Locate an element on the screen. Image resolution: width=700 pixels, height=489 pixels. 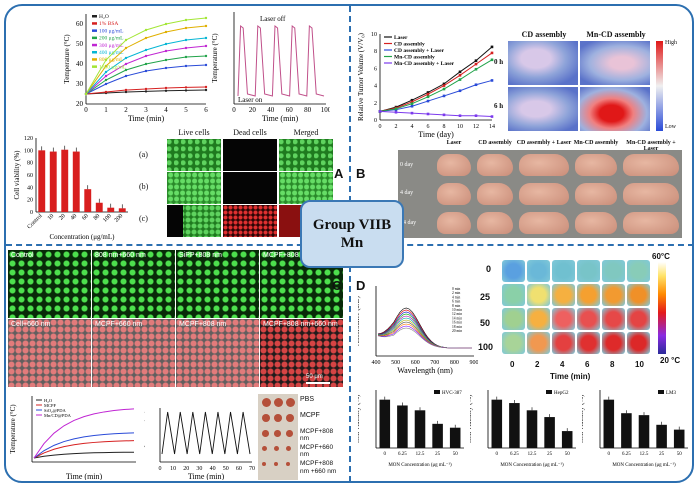
legend-label: 14 min is located at coordinates (457, 318).